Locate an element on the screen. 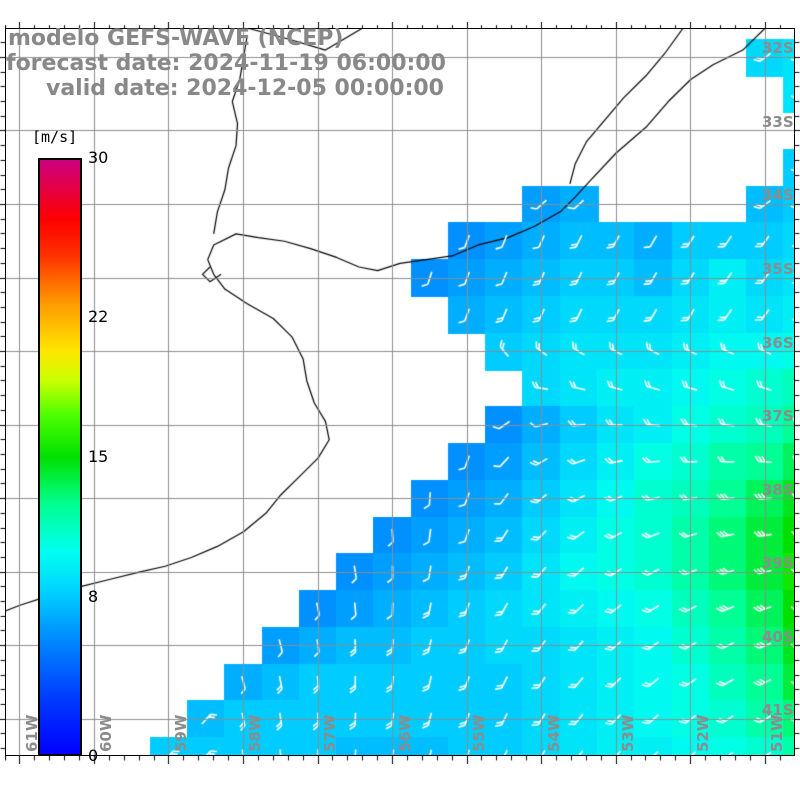  colorbar-units-label: [m/s] is located at coordinates (55, 137).